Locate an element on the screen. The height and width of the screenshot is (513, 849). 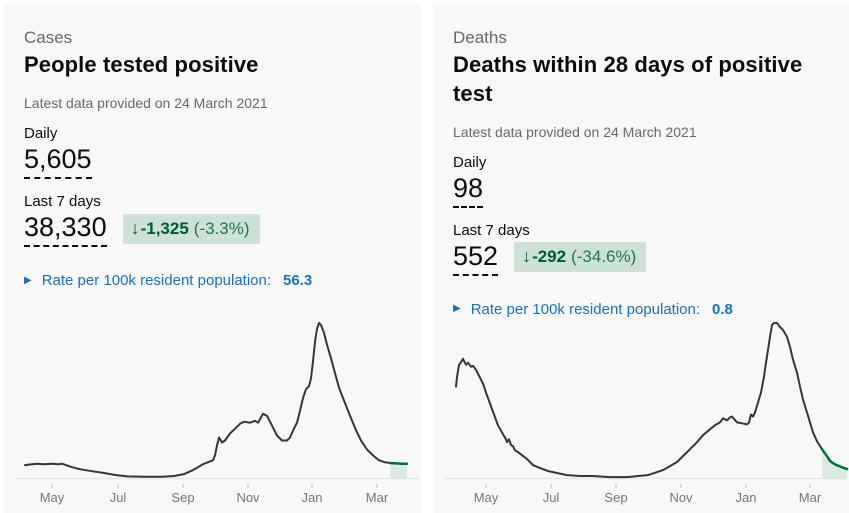
deaths-change-badge: ↓ -292 (-34.6%) is located at coordinates (580, 257).